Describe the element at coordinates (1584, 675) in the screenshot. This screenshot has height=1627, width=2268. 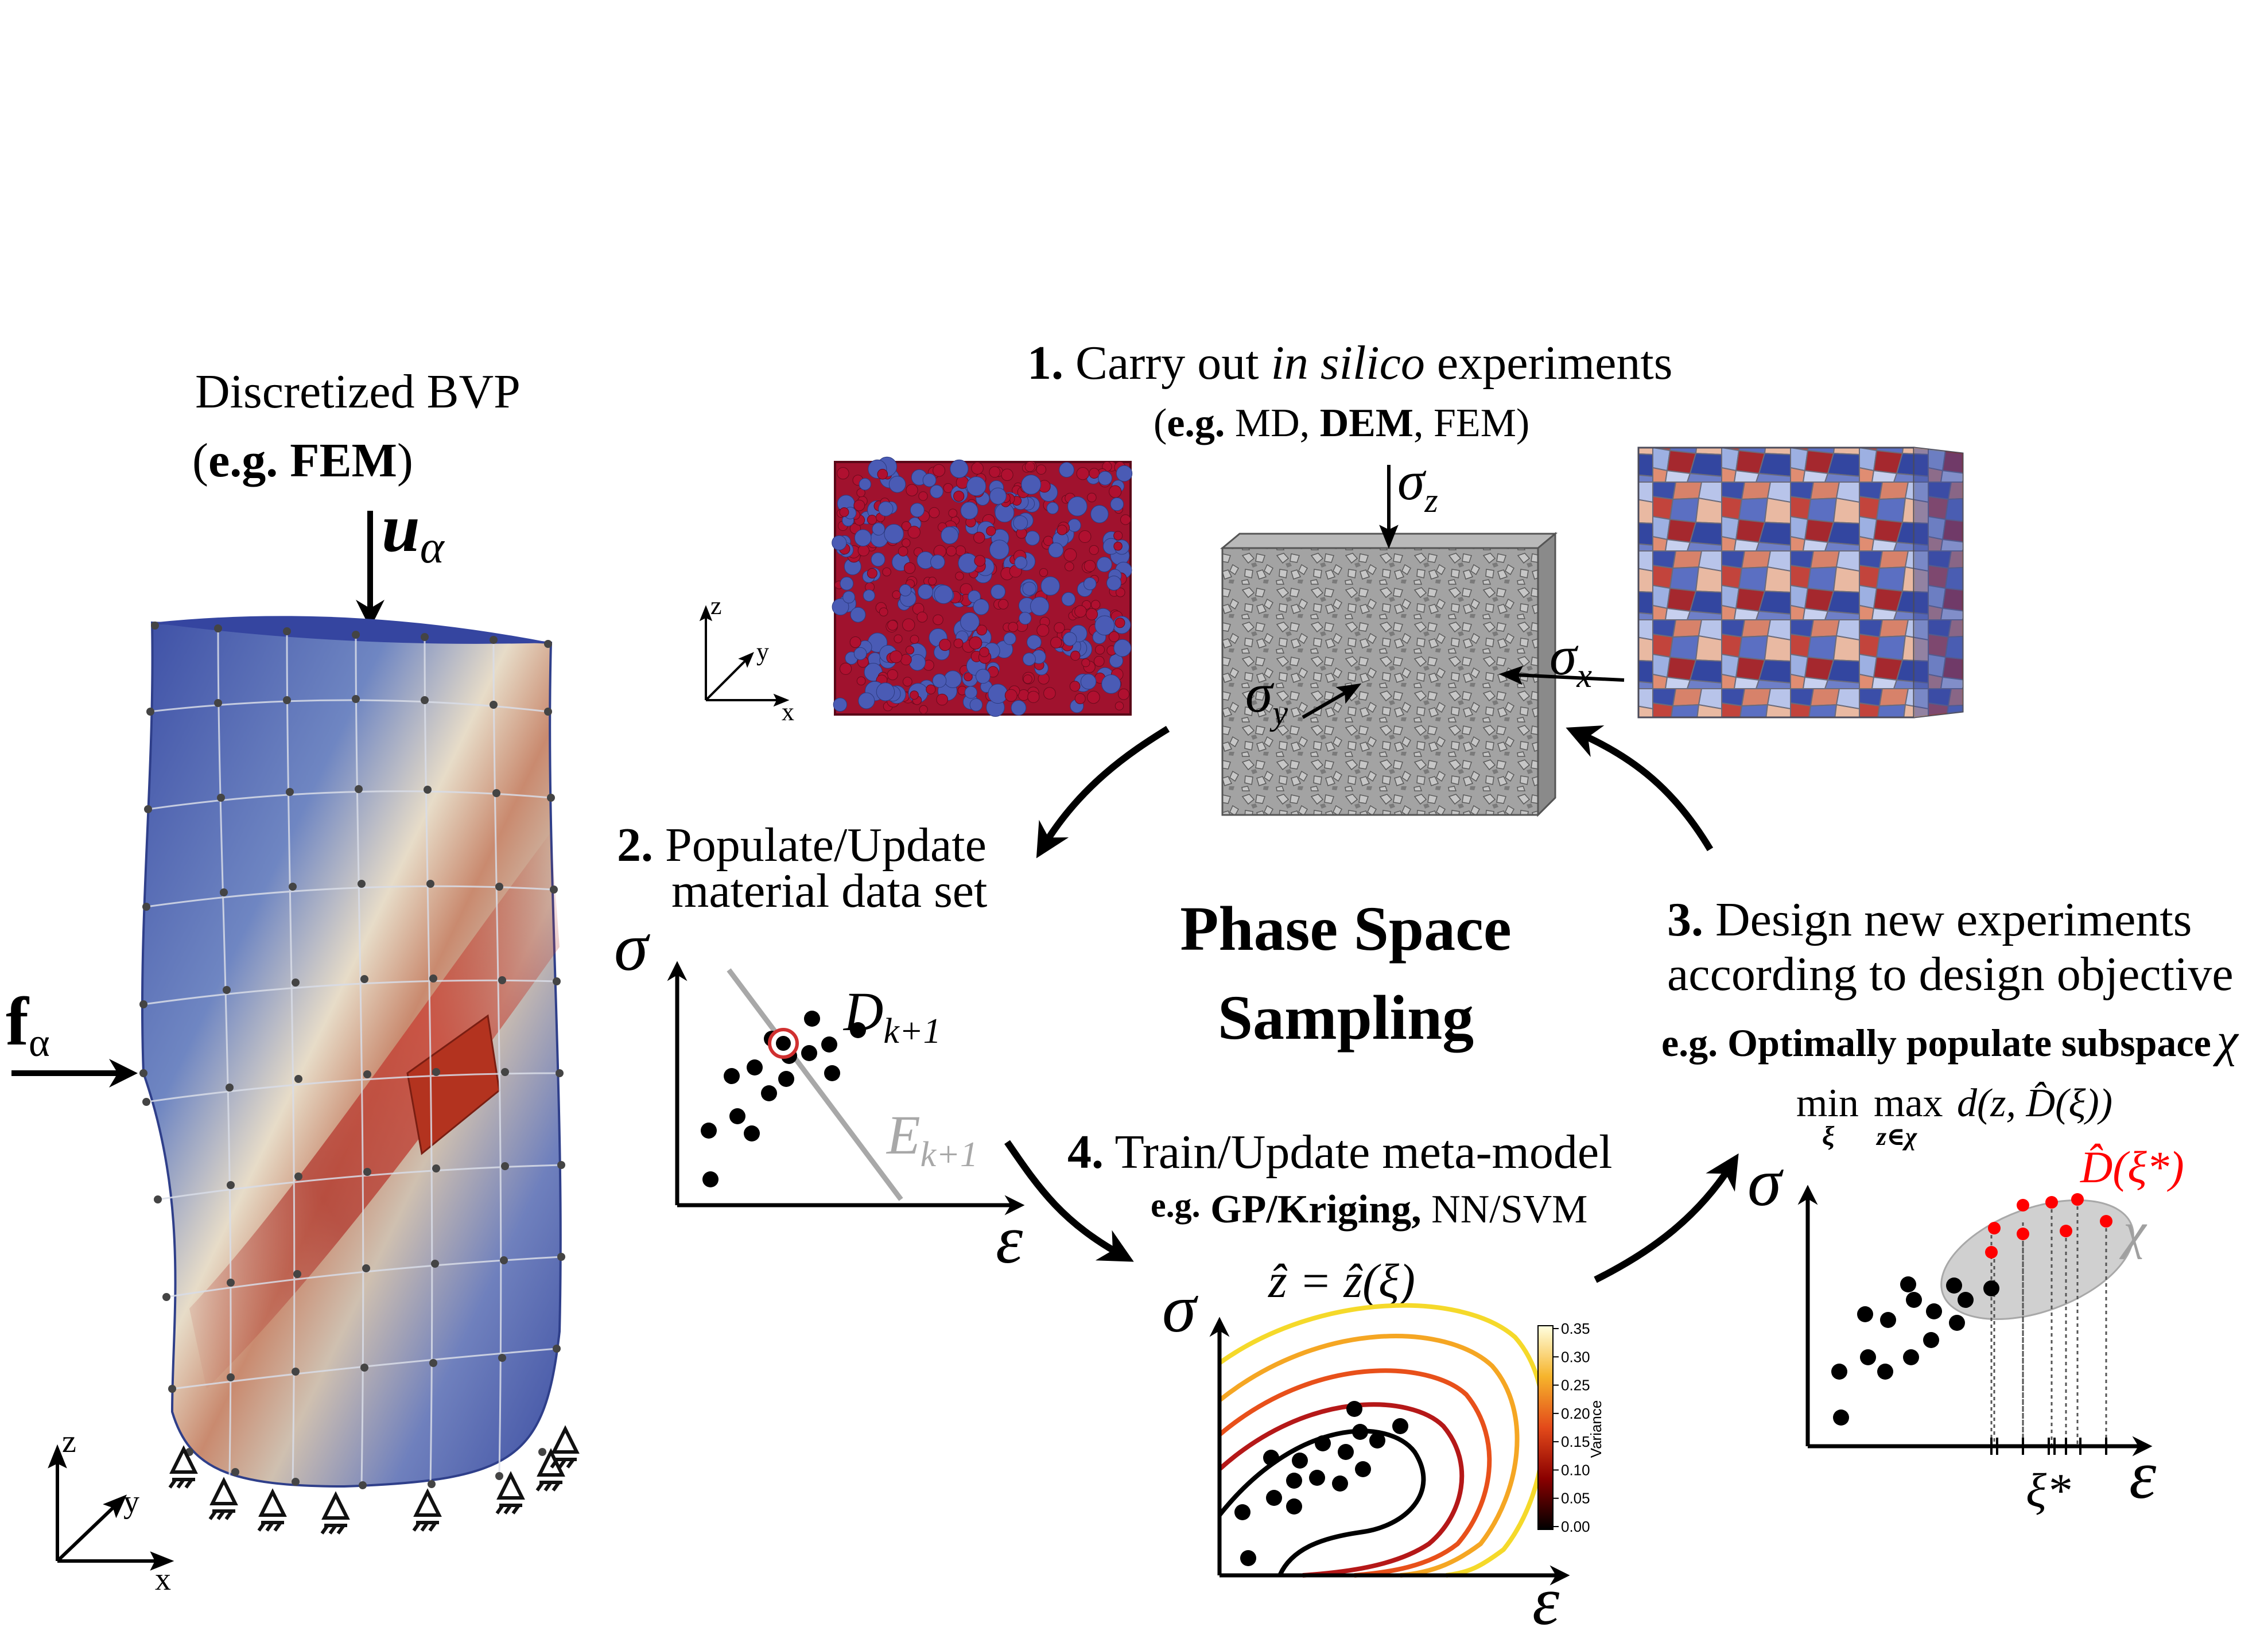
I see `sigma-x-sub: x` at that location.